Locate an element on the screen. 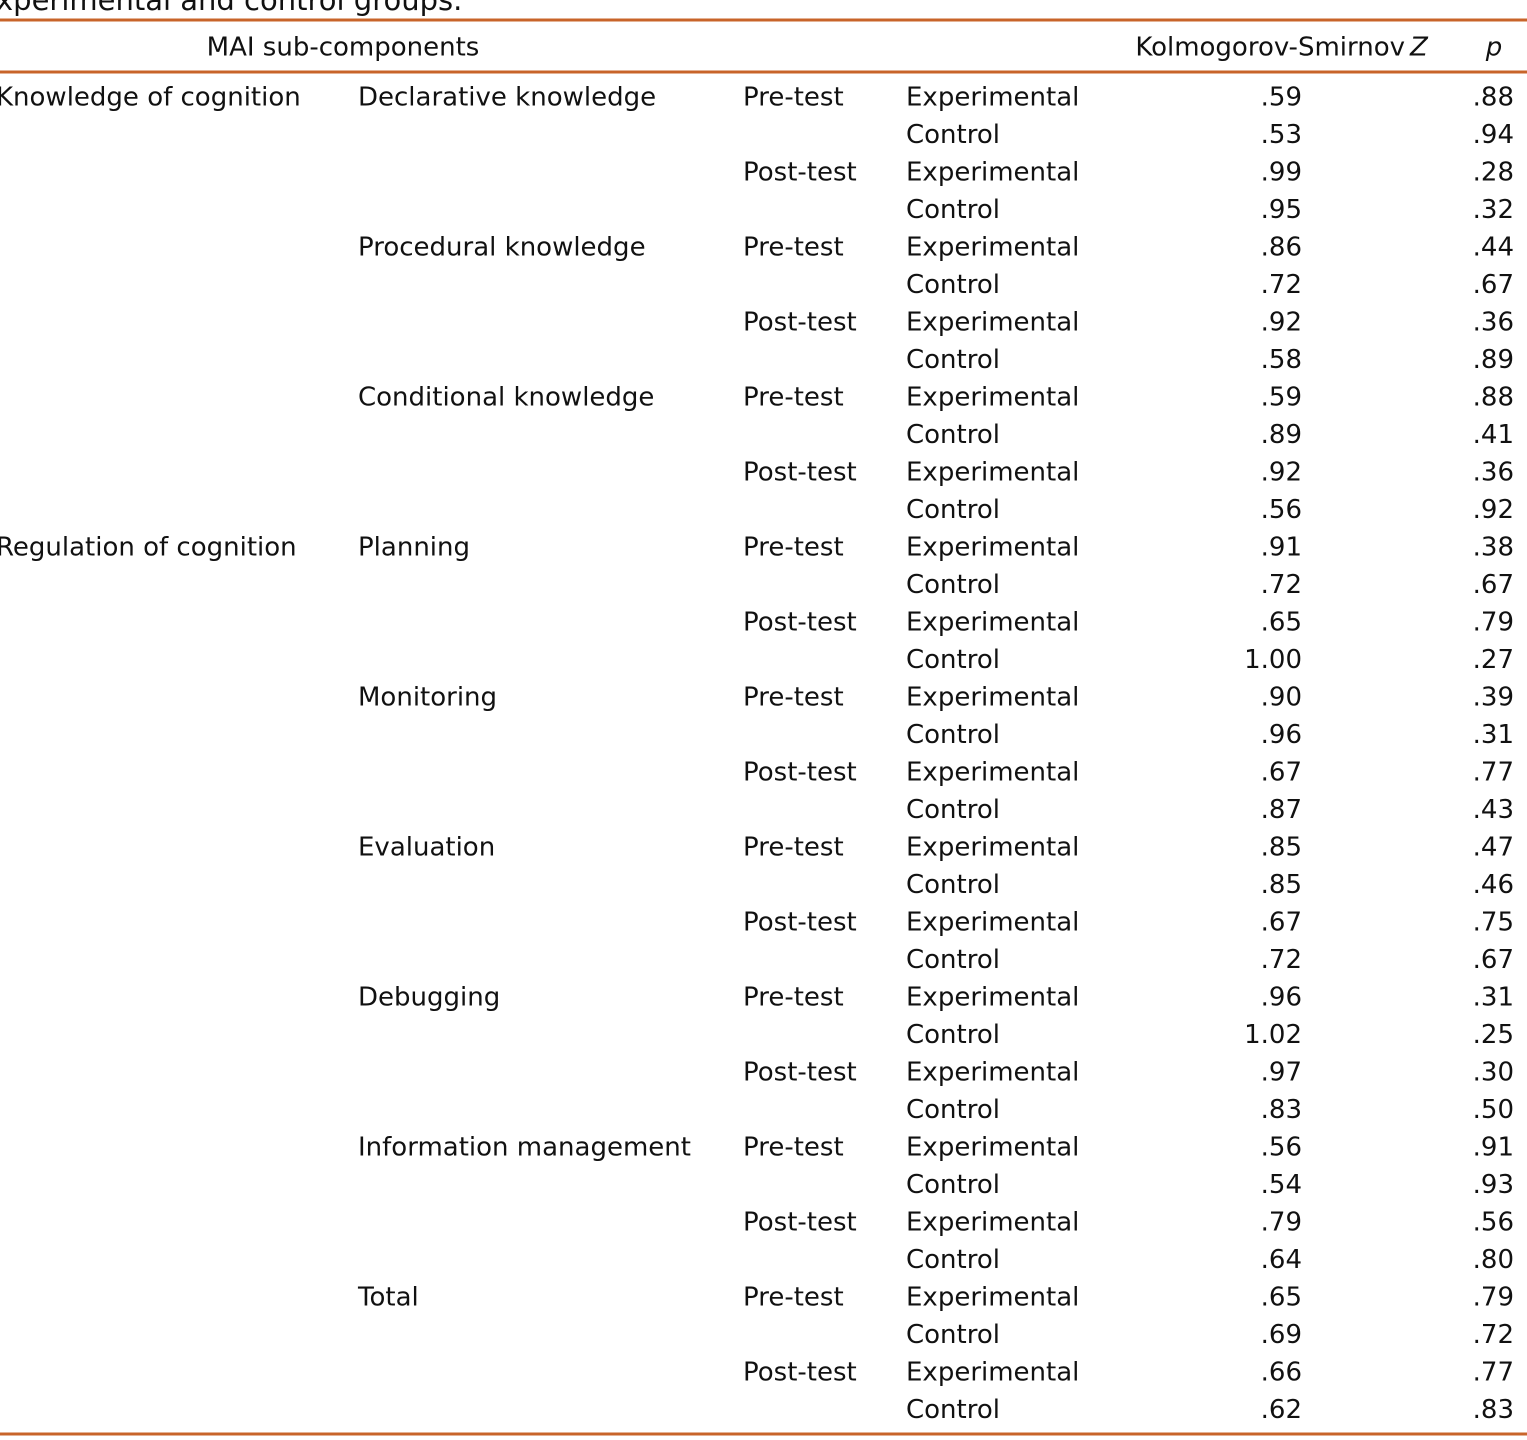  z-cell: .83 is located at coordinates (1281, 1110).